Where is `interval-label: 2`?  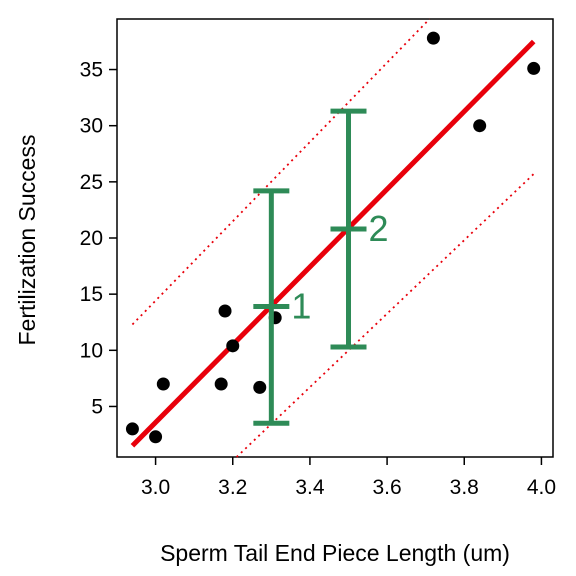 interval-label: 2 is located at coordinates (379, 228).